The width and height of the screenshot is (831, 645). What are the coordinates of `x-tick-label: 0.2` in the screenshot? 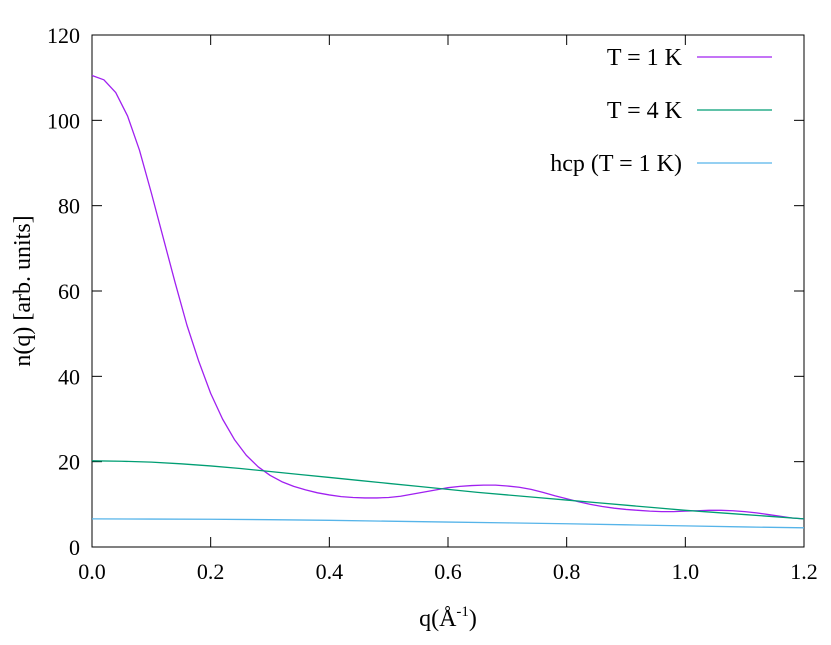 It's located at (211, 571).